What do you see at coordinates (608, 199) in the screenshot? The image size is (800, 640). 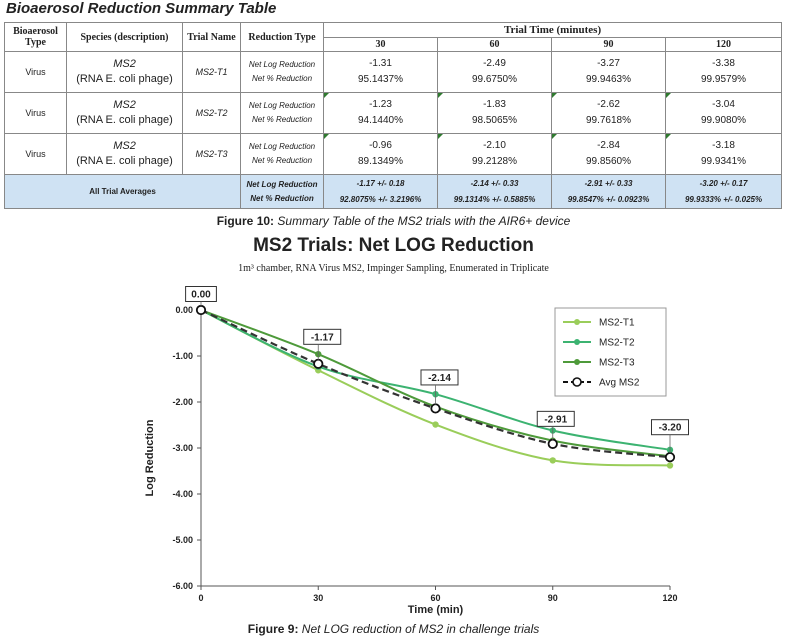 I see `avg-pct-value: 99.8547% +/- 0.0923%` at bounding box center [608, 199].